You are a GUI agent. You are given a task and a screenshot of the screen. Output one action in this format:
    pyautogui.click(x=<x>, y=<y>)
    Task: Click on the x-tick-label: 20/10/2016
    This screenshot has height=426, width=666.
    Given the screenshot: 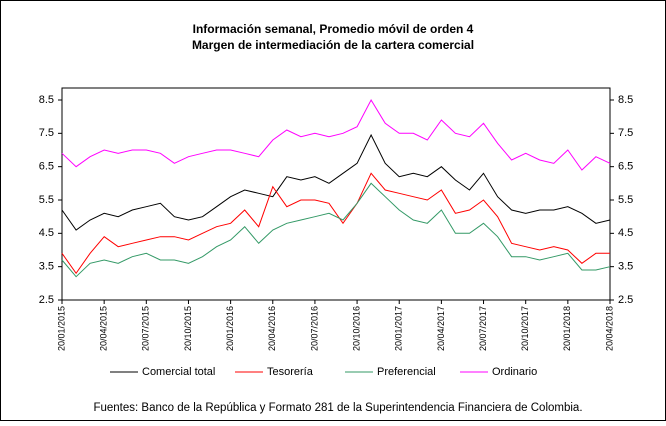 What is the action you would take?
    pyautogui.click(x=356, y=328)
    